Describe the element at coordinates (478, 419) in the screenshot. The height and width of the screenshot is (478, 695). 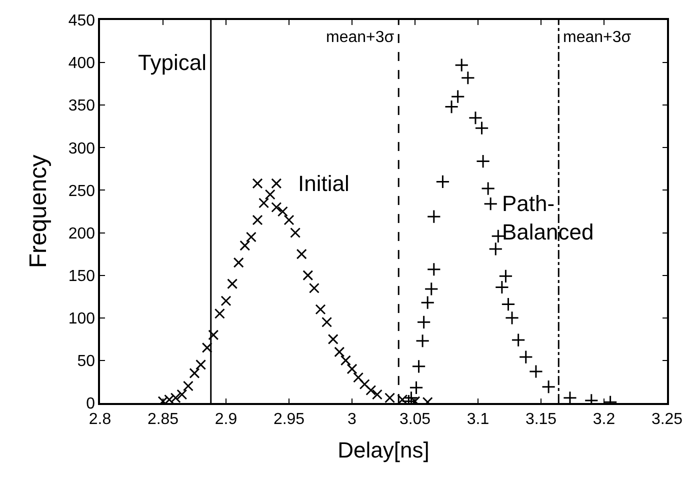
I see `x-tick-label: 3.1` at that location.